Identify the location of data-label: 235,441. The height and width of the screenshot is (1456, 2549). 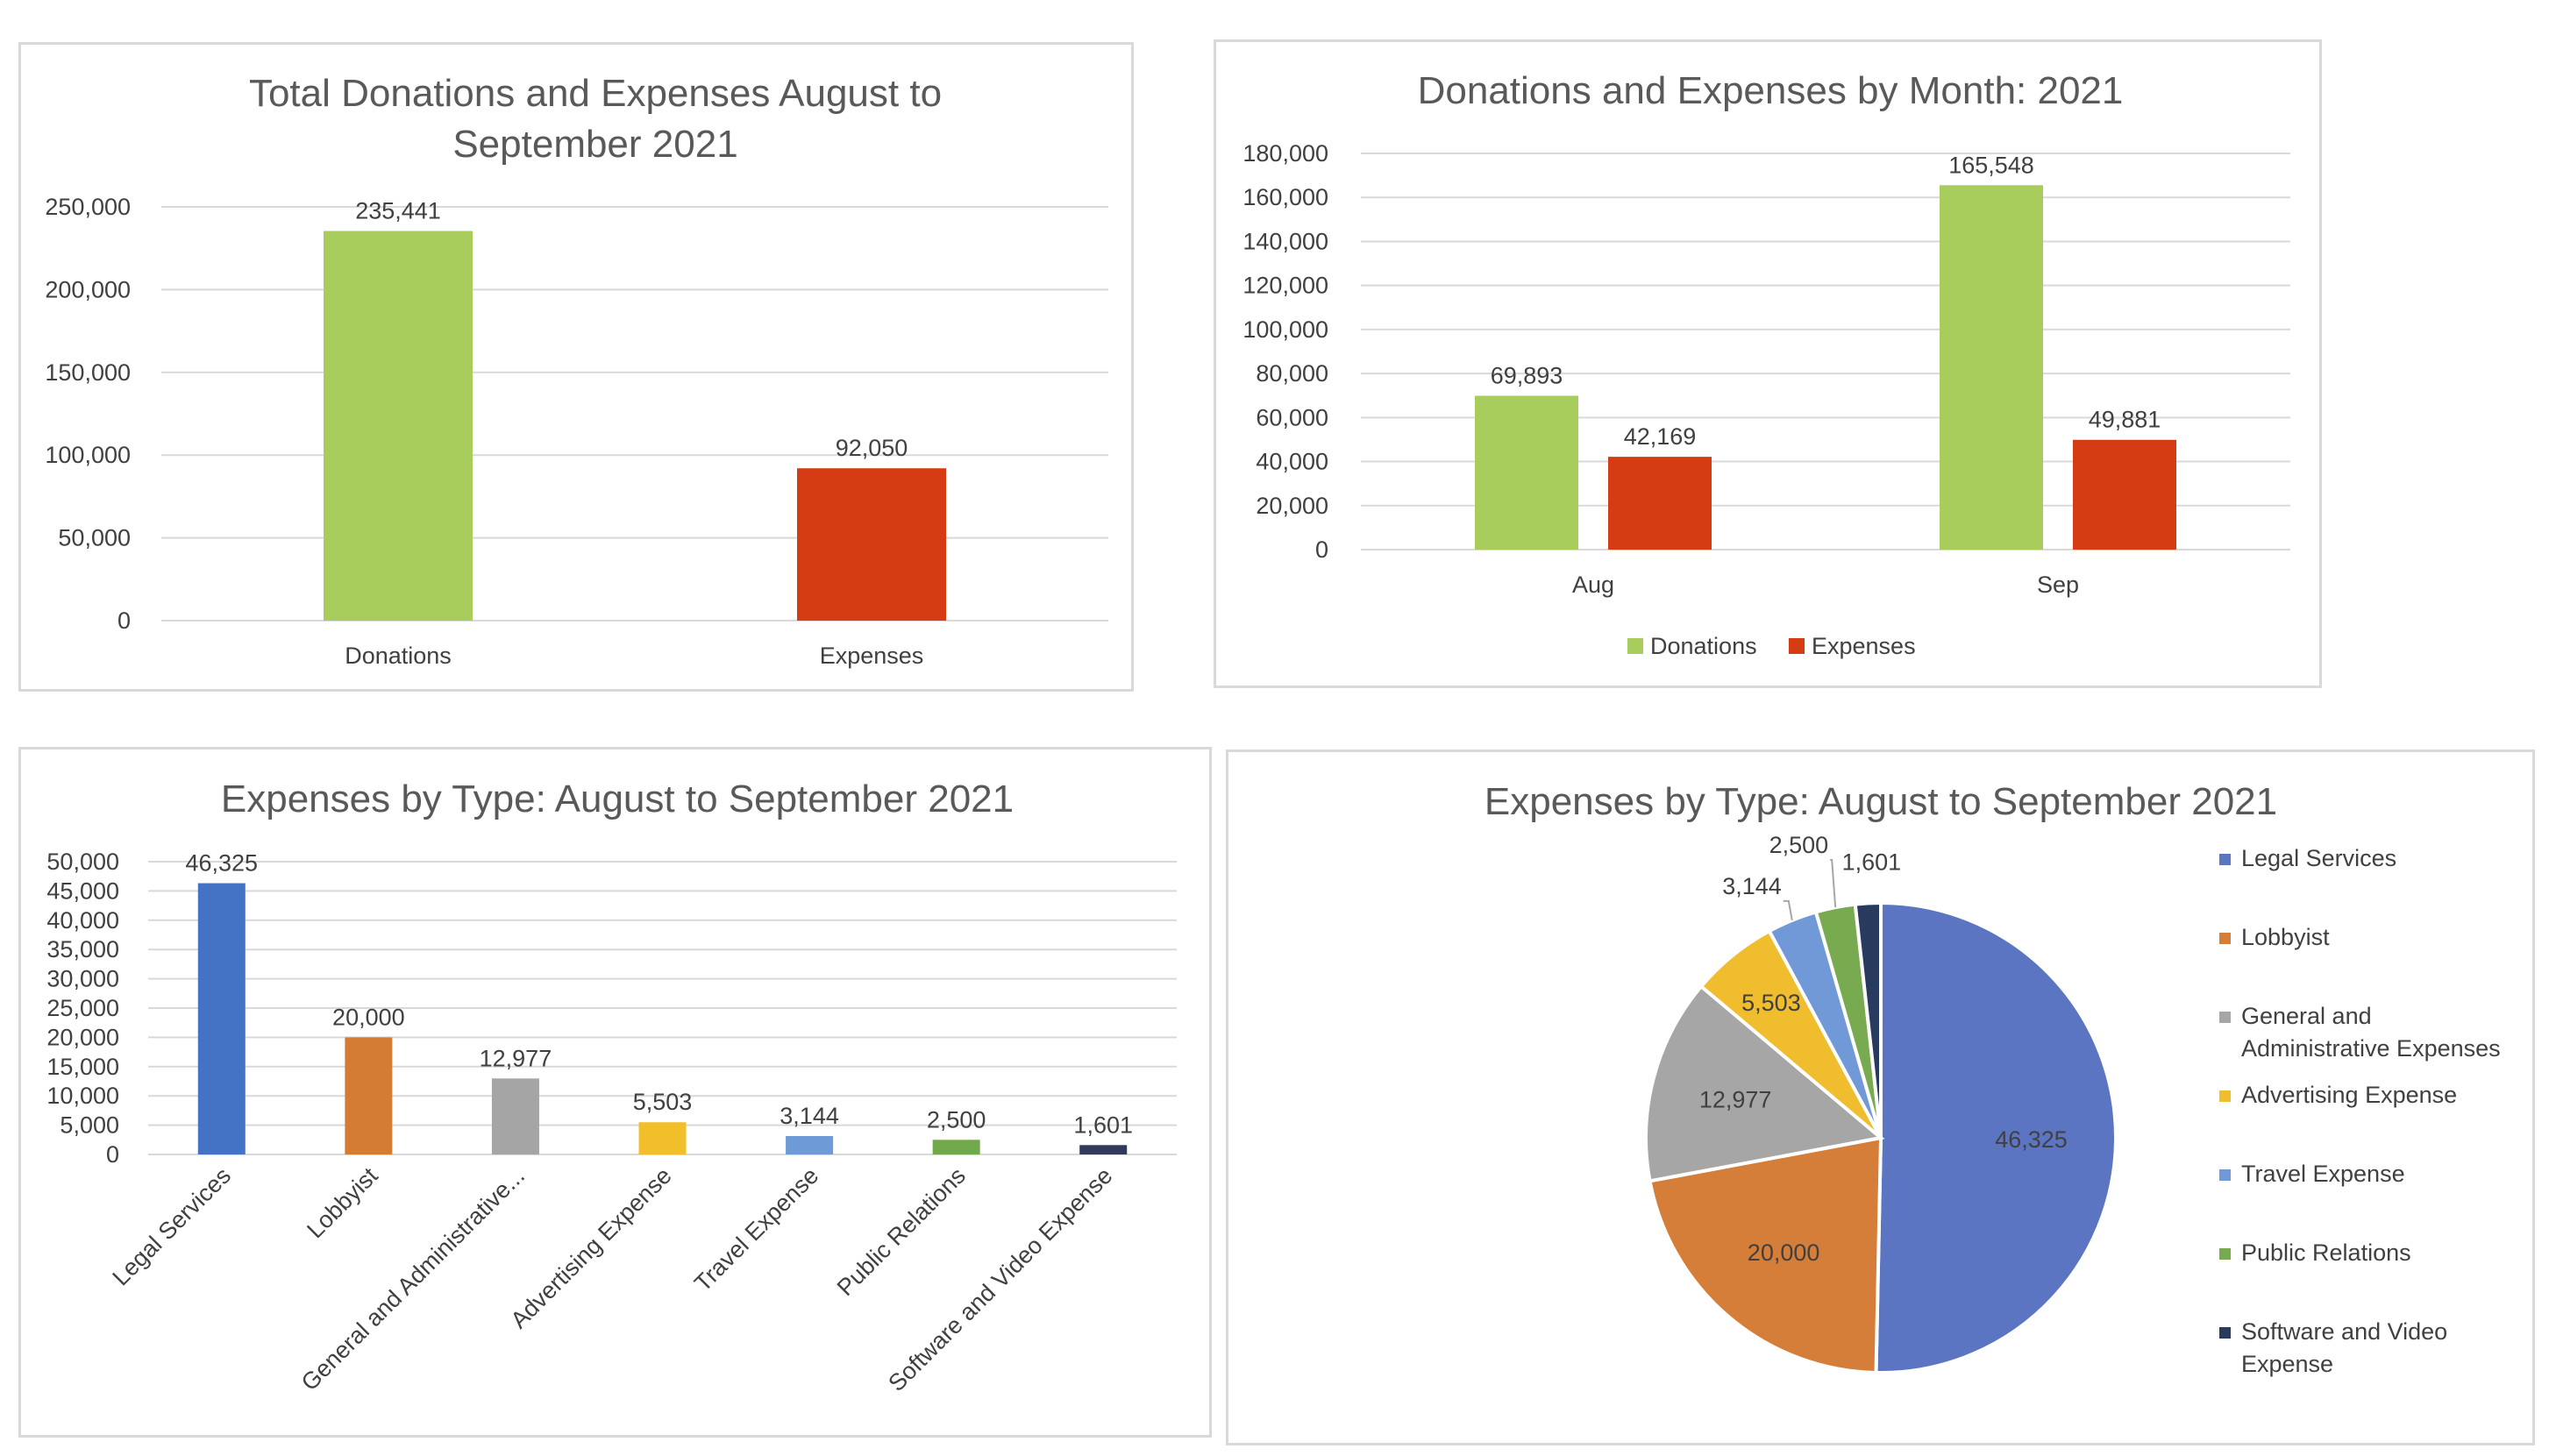
(398, 210).